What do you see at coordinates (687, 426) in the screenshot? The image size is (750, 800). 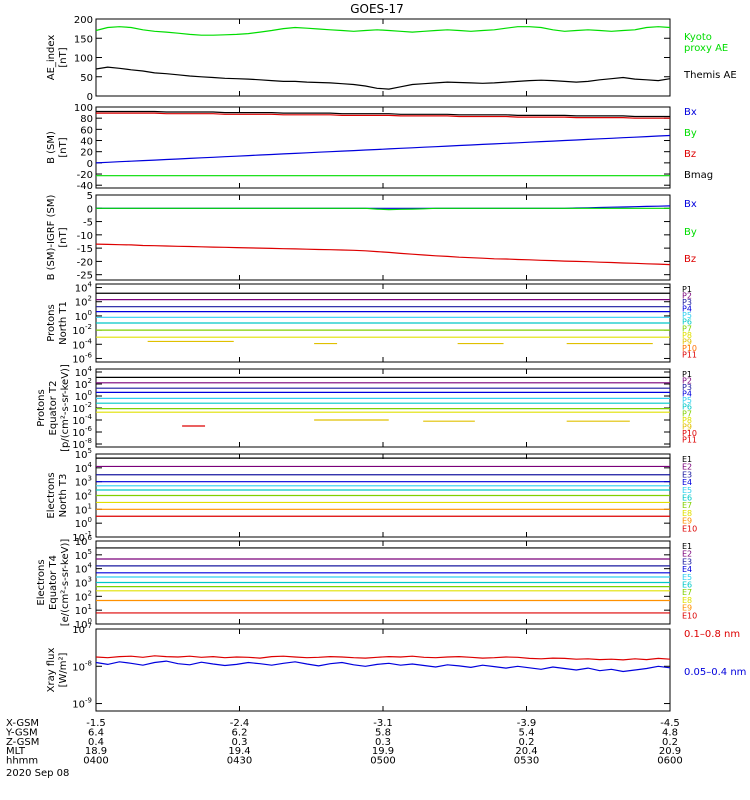 I see `legend-label: P9` at bounding box center [687, 426].